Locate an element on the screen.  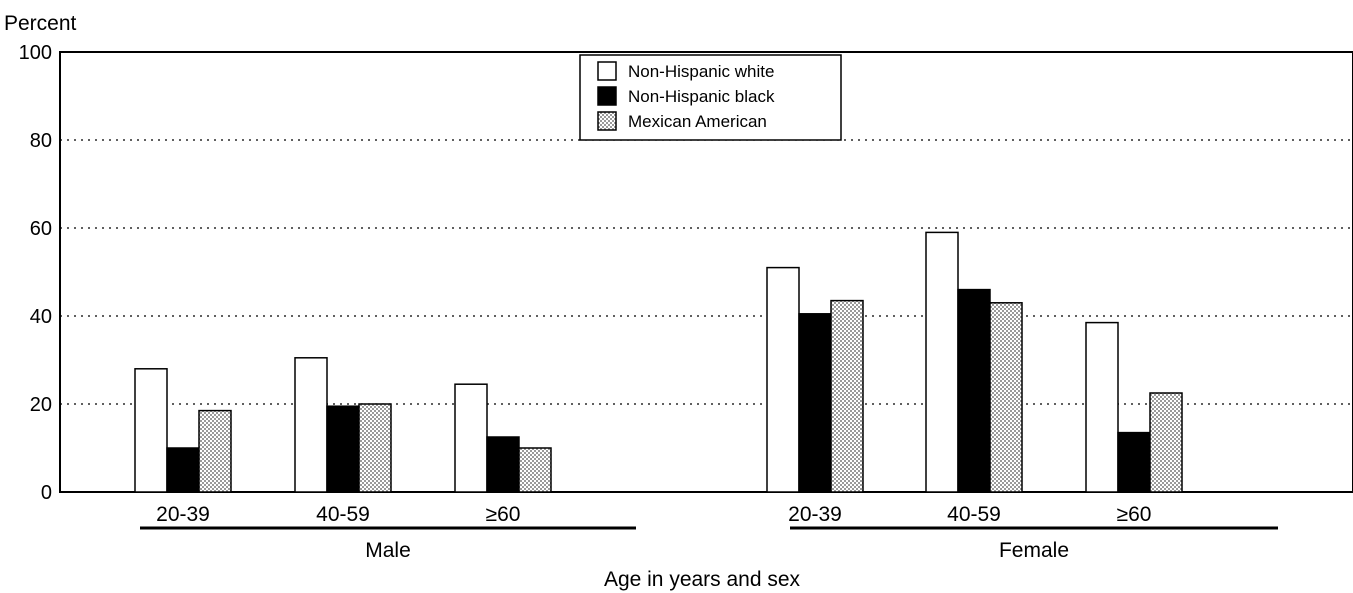
y-tick-label: 60 is located at coordinates (41, 229).